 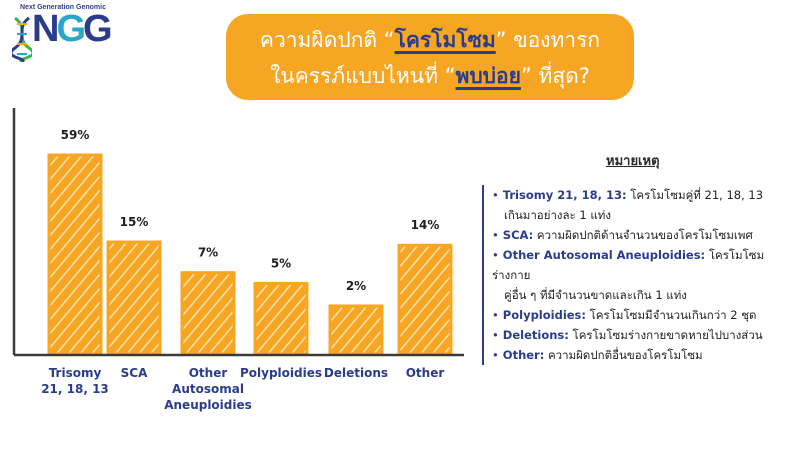 I want to click on legend-term: Deletions:, so click(x=535, y=335).